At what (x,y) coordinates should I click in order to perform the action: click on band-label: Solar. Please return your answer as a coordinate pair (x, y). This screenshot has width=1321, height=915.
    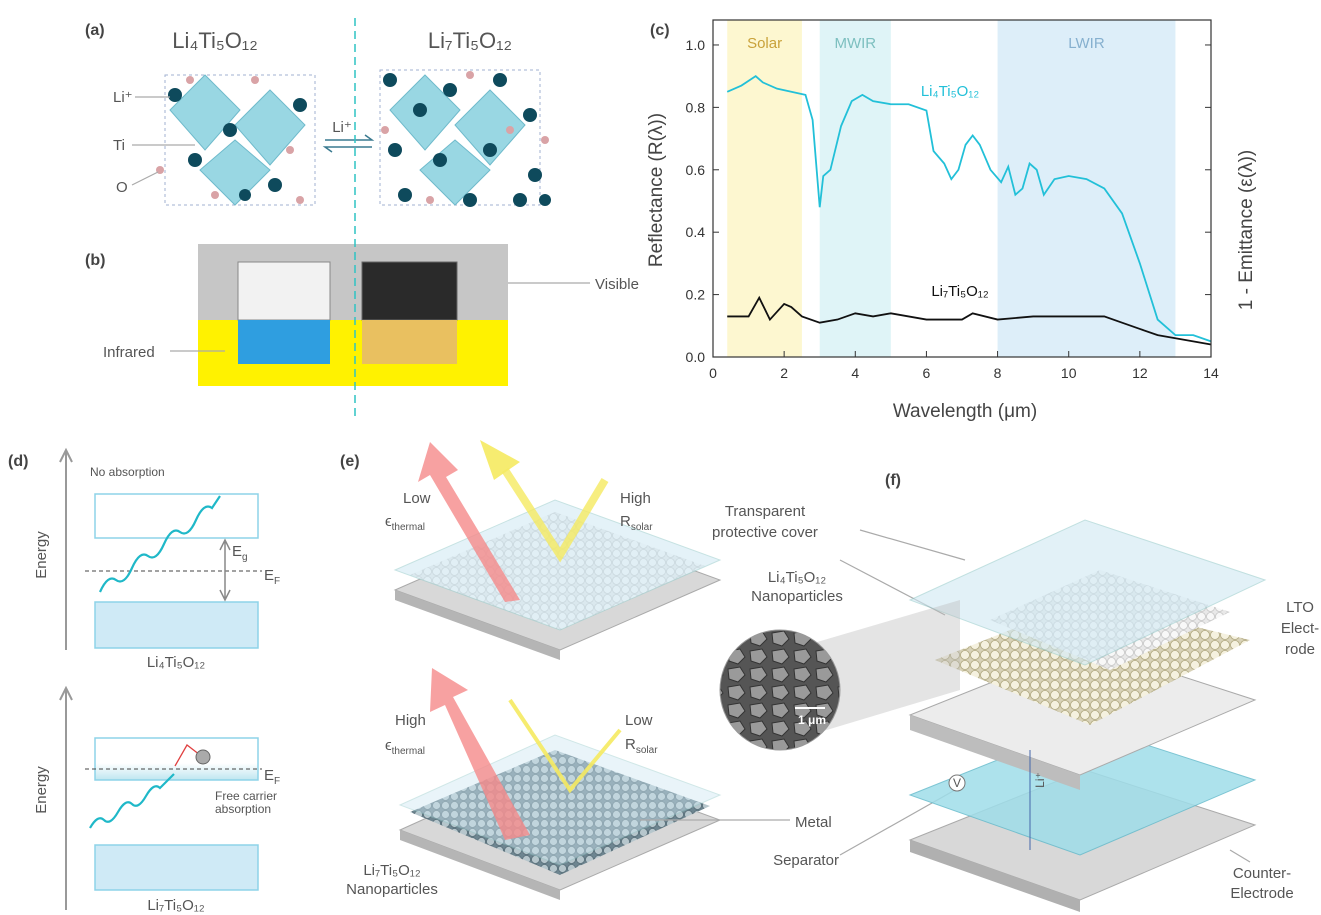
    Looking at the image, I should click on (764, 43).